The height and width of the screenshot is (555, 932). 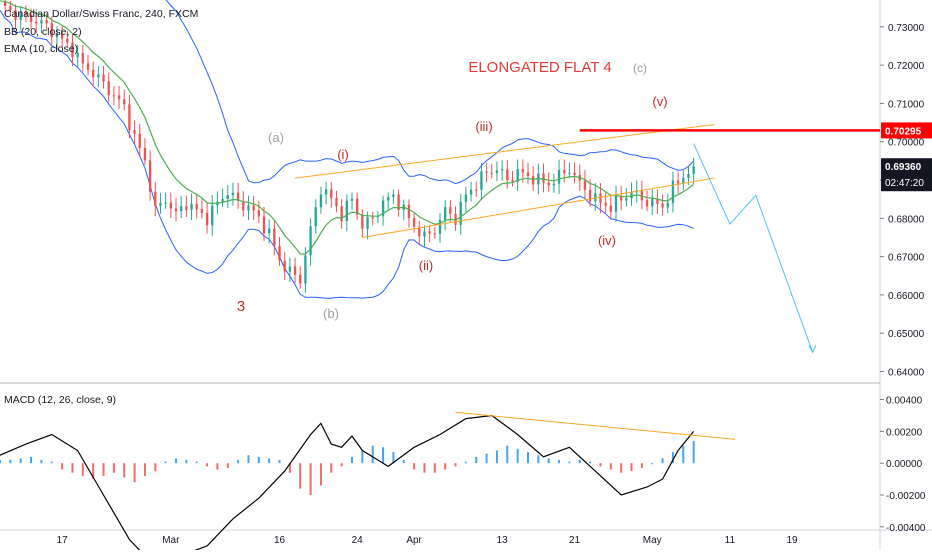 What do you see at coordinates (906, 130) in the screenshot?
I see `level-price-box` at bounding box center [906, 130].